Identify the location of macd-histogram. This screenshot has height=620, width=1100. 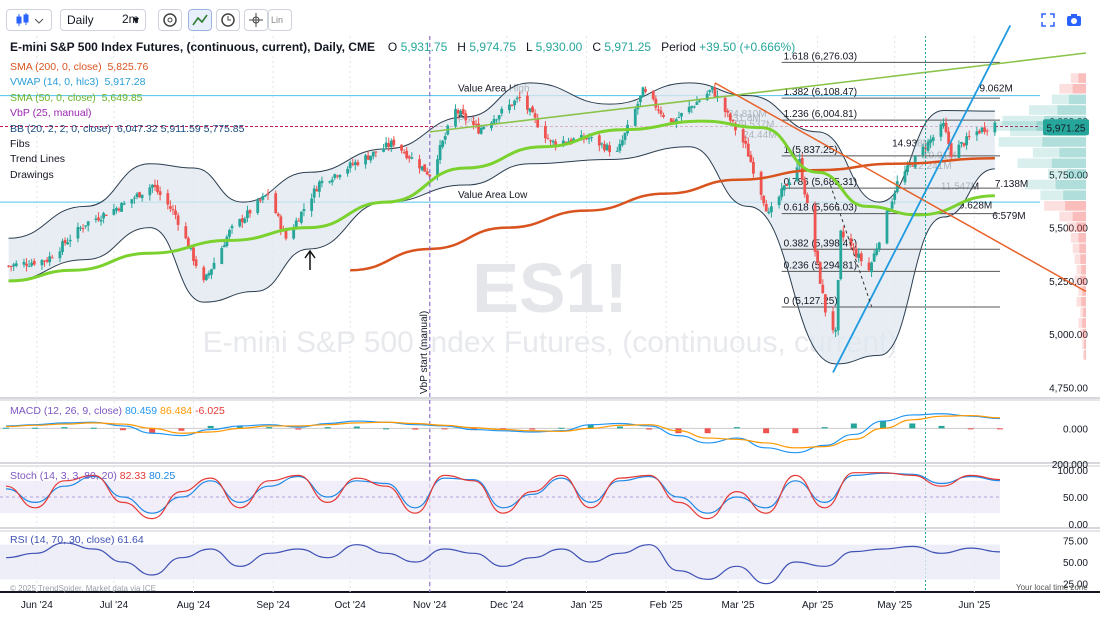
(503, 427).